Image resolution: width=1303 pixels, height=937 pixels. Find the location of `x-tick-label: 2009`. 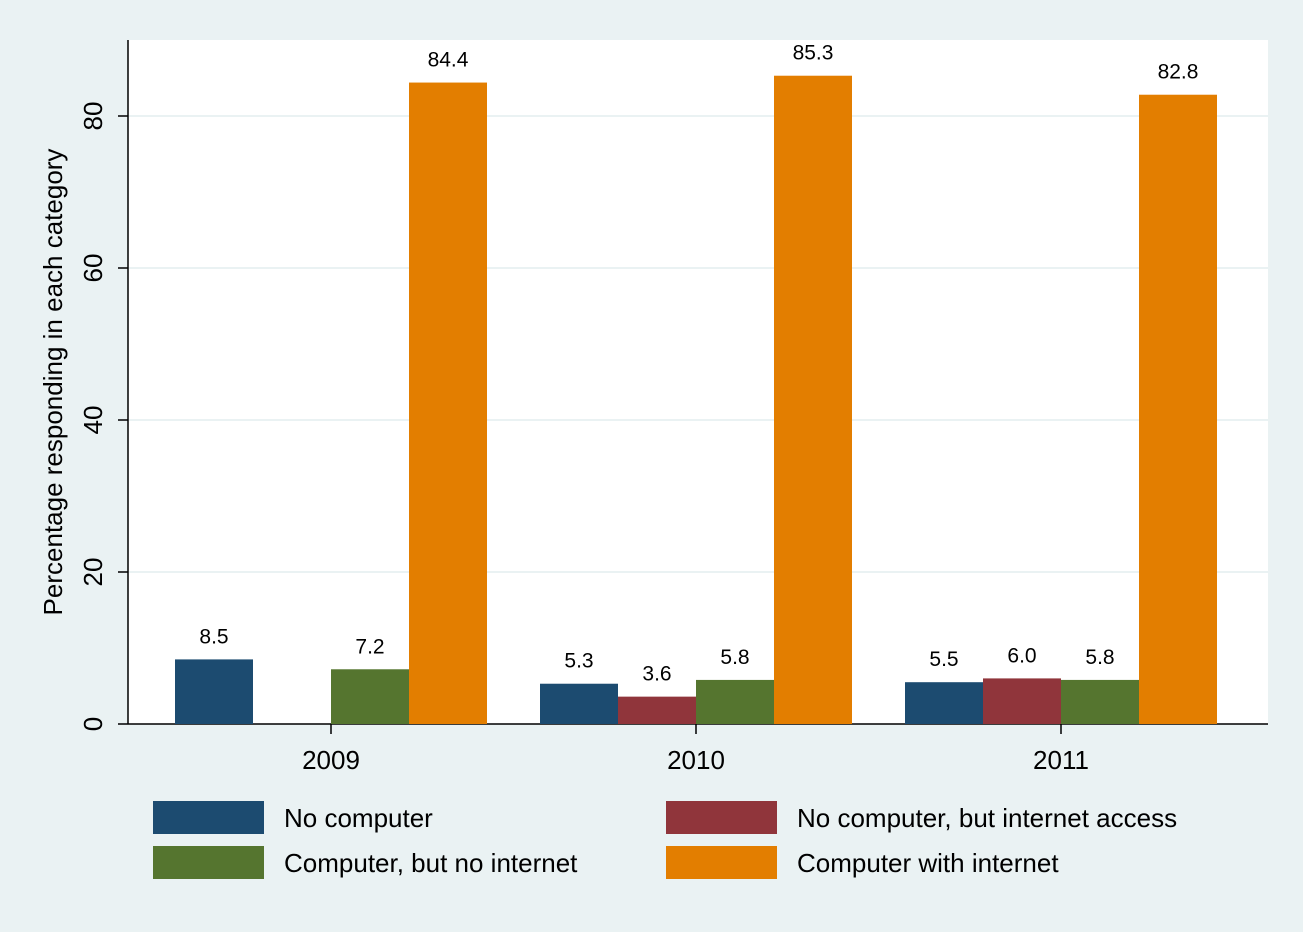

x-tick-label: 2009 is located at coordinates (331, 760).